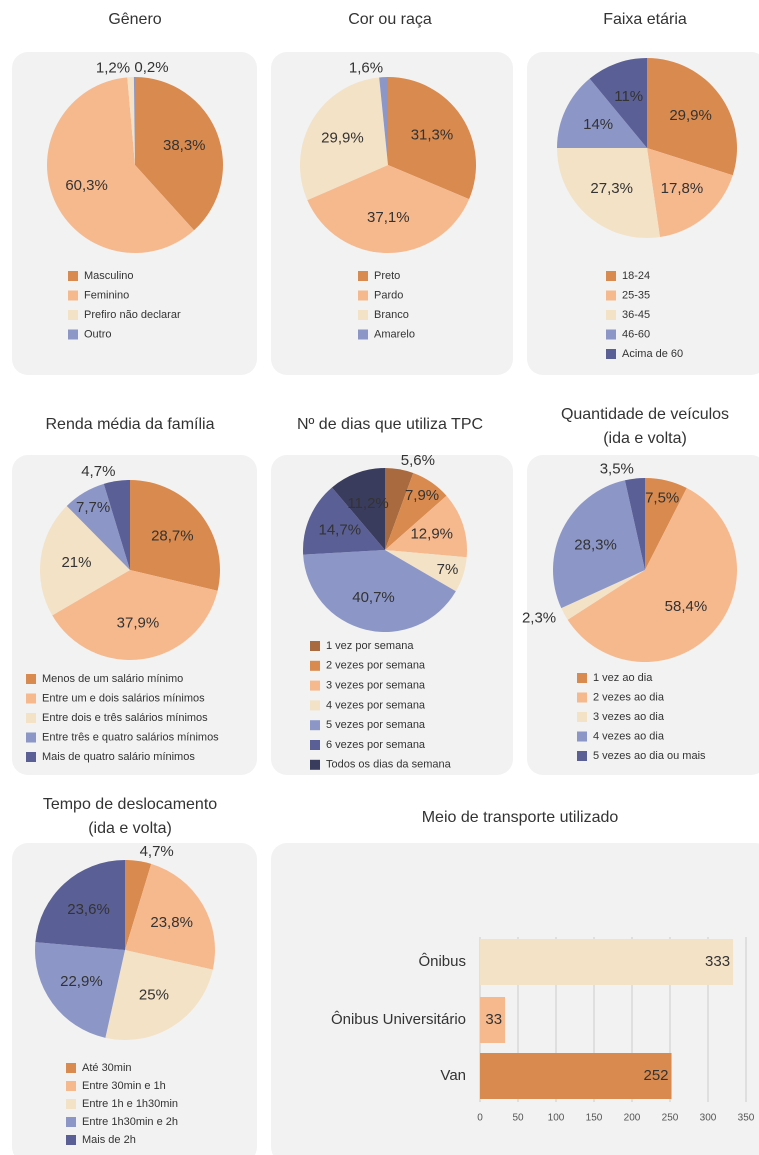 Image resolution: width=759 pixels, height=1155 pixels. Describe the element at coordinates (611, 188) in the screenshot. I see `slice-label: 27,3%` at that location.